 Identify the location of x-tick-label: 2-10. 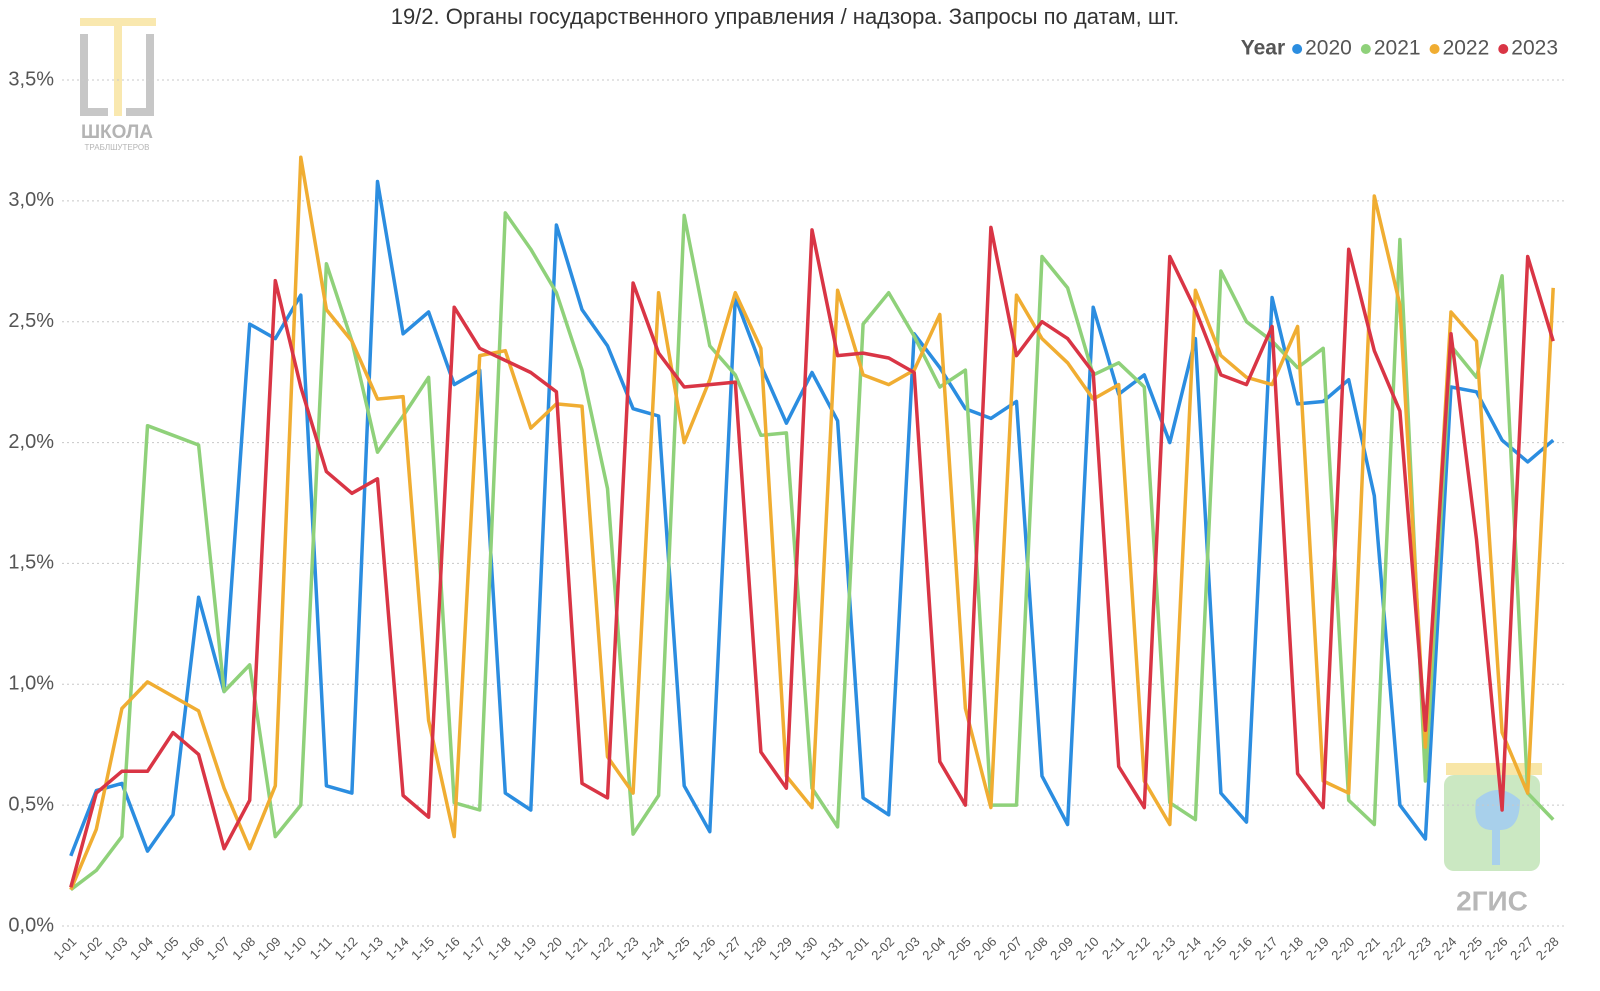
(1087, 948).